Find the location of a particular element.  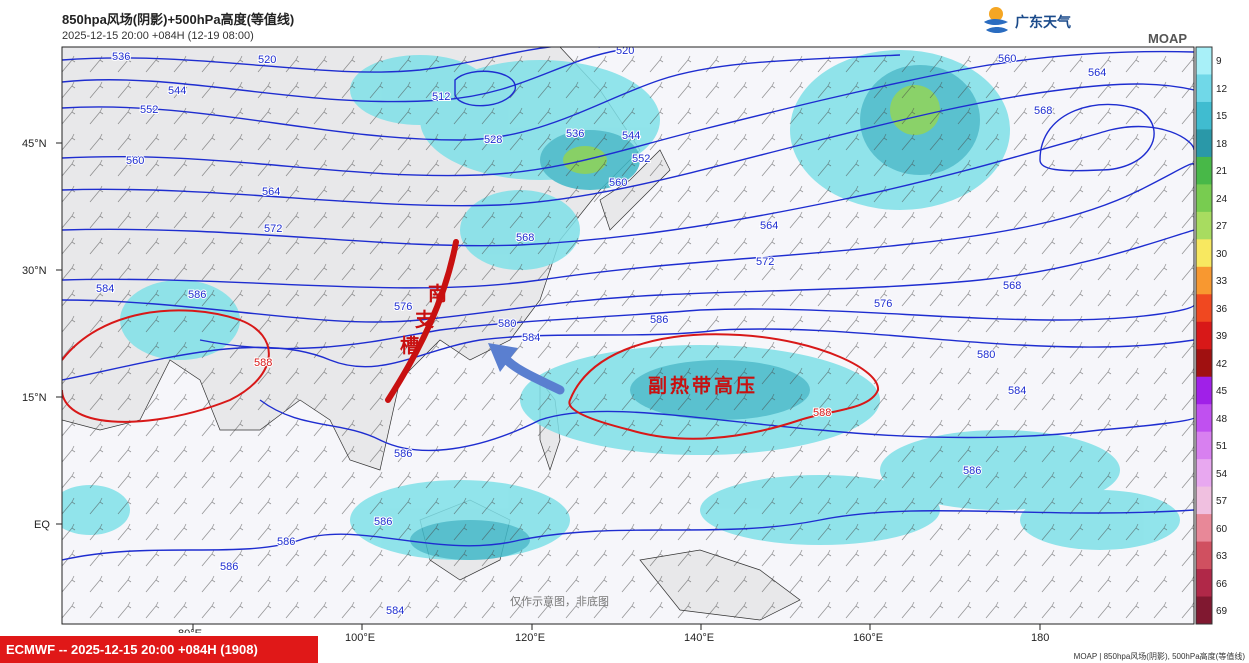

trough-label-2: 支 is located at coordinates (424, 320).